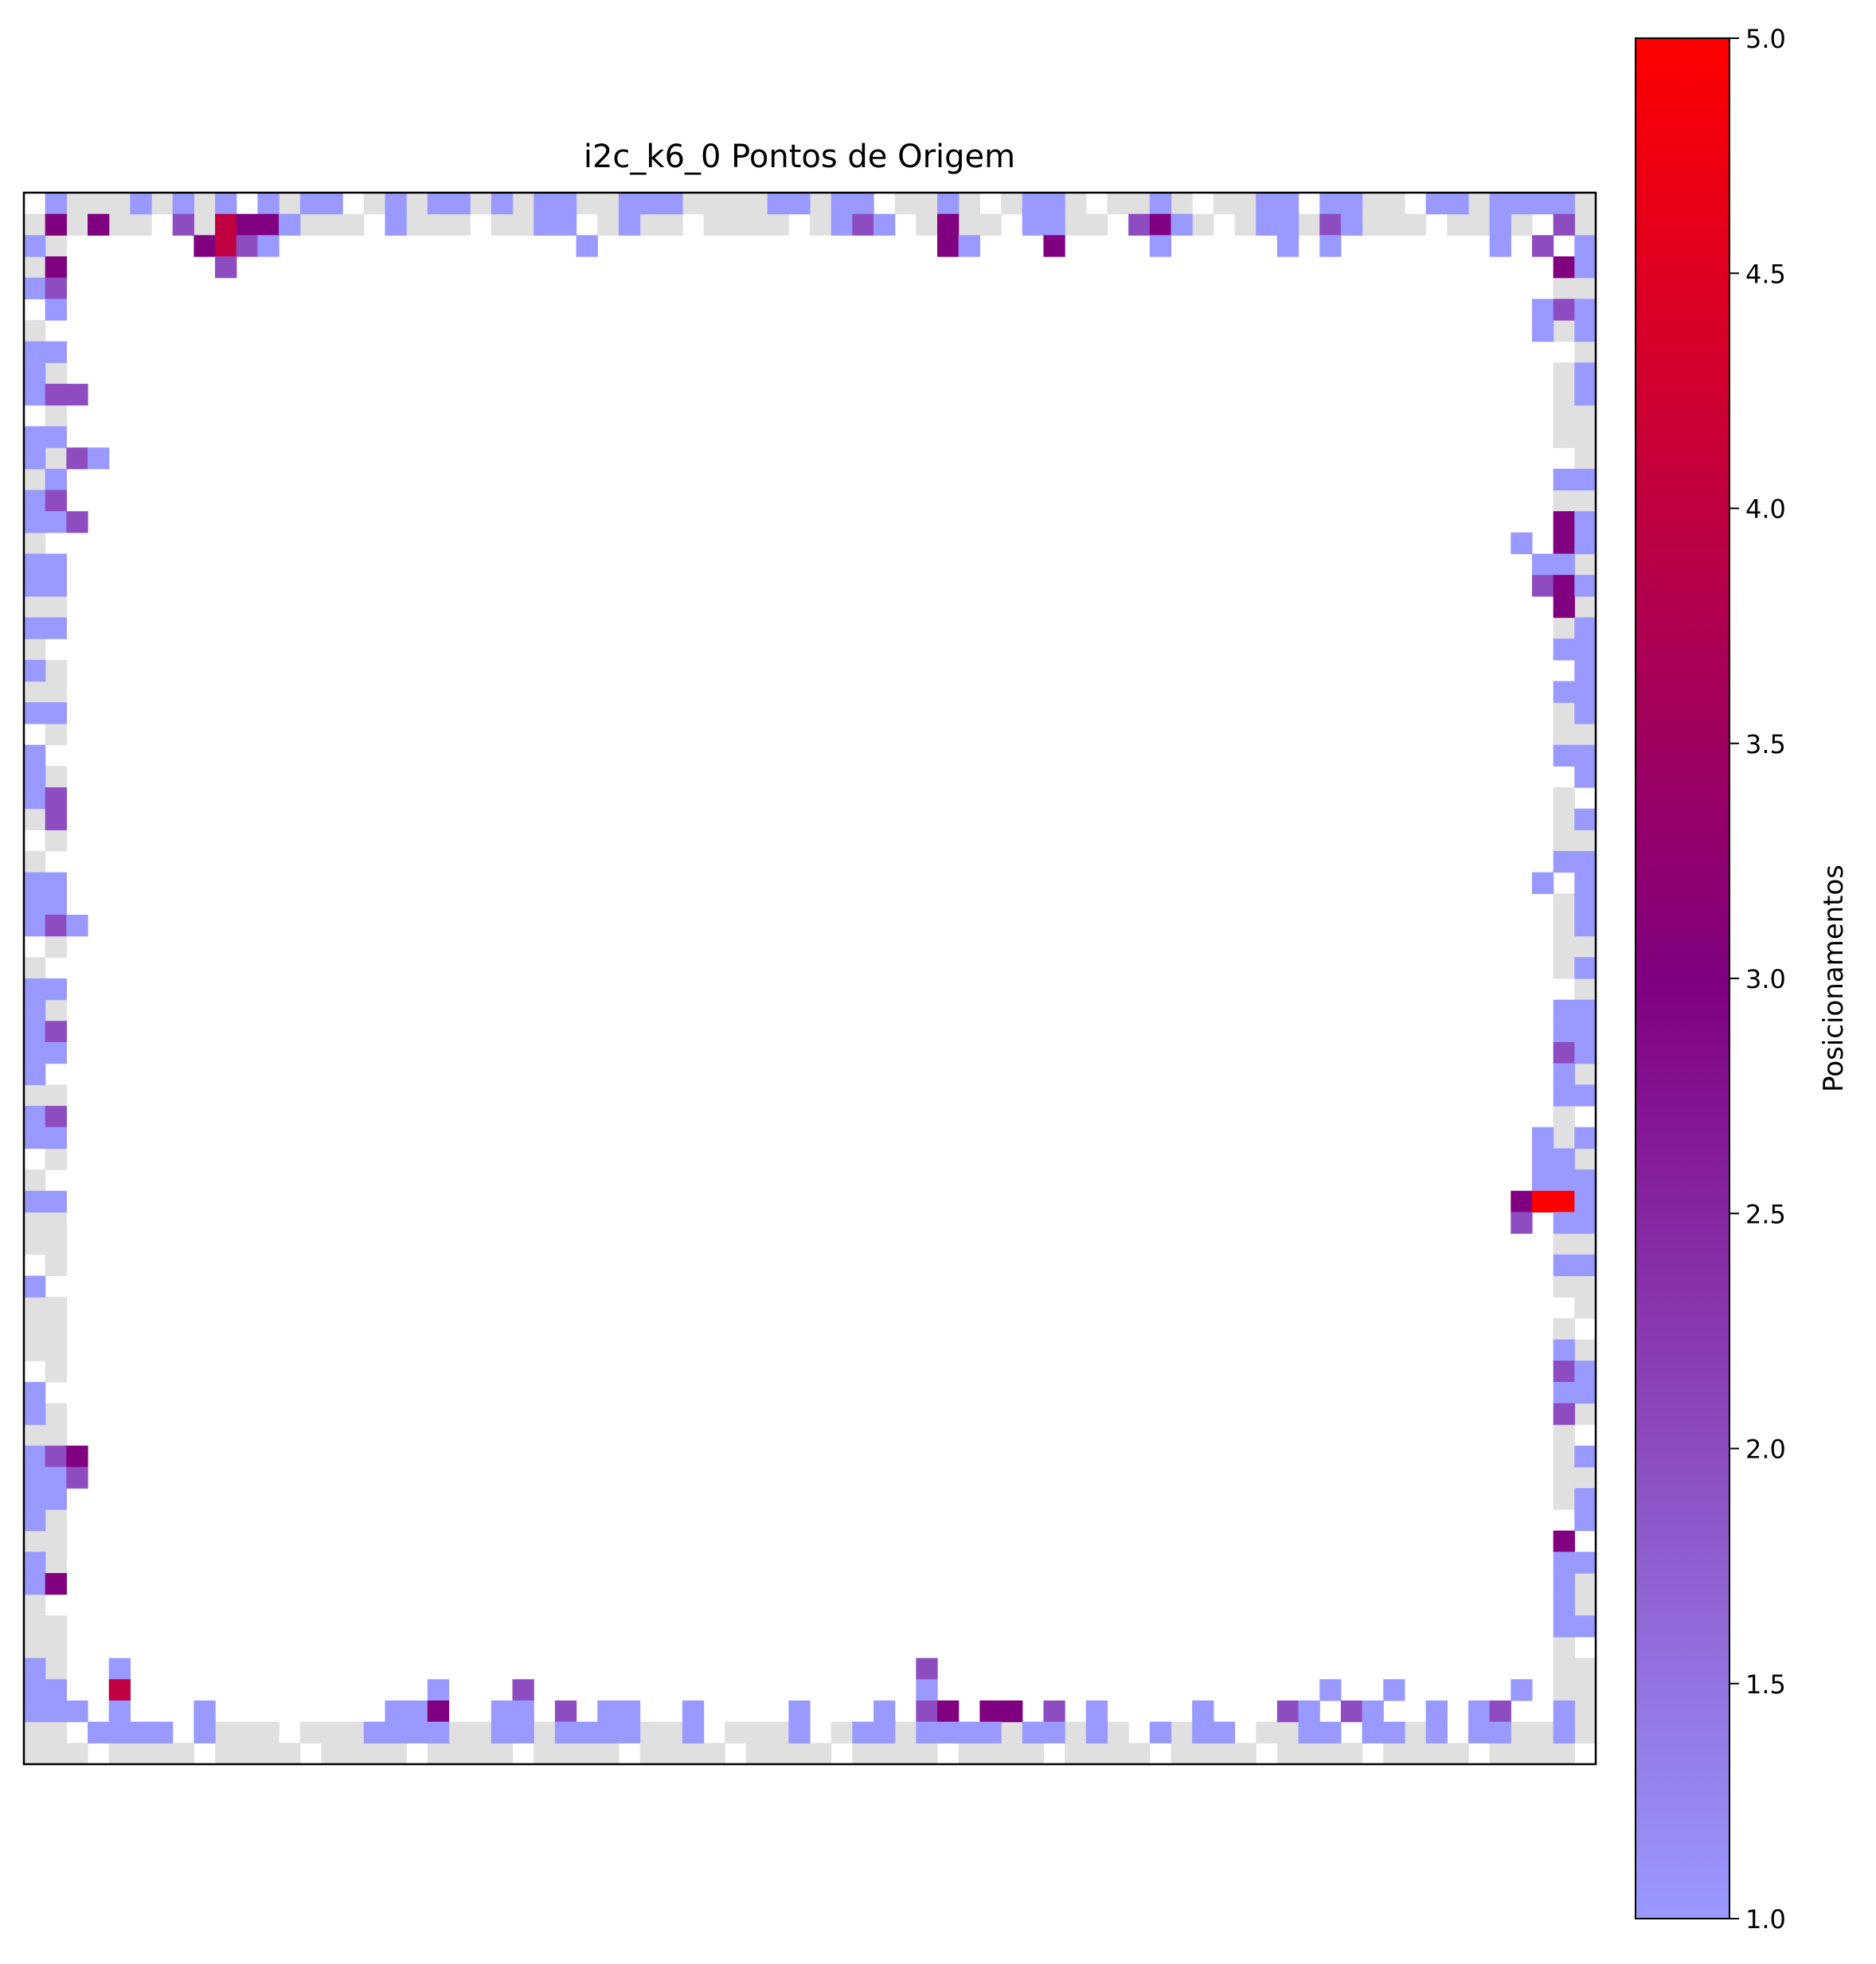 This screenshot has height=1964, width=1876. I want to click on colorbar-tick-label: 1.0, so click(1765, 1919).